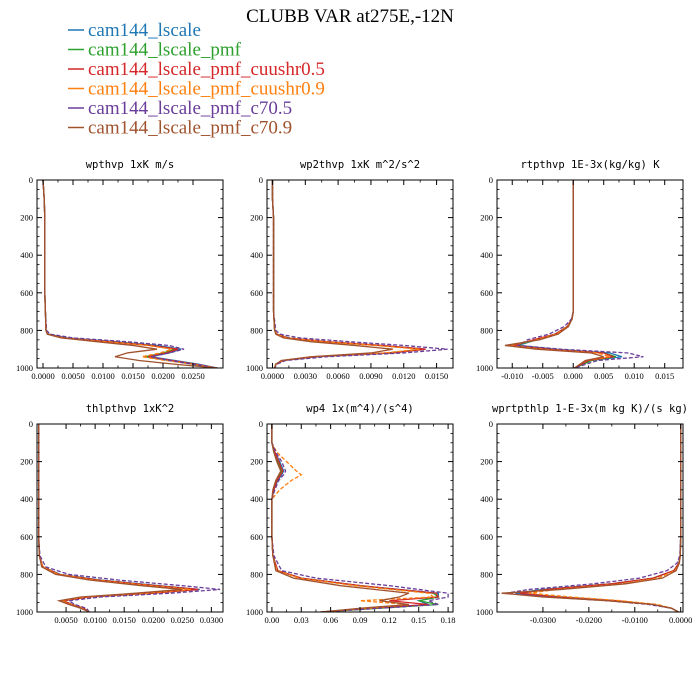  Describe the element at coordinates (211, 620) in the screenshot. I see `x-tick-label: 0.0300` at that location.